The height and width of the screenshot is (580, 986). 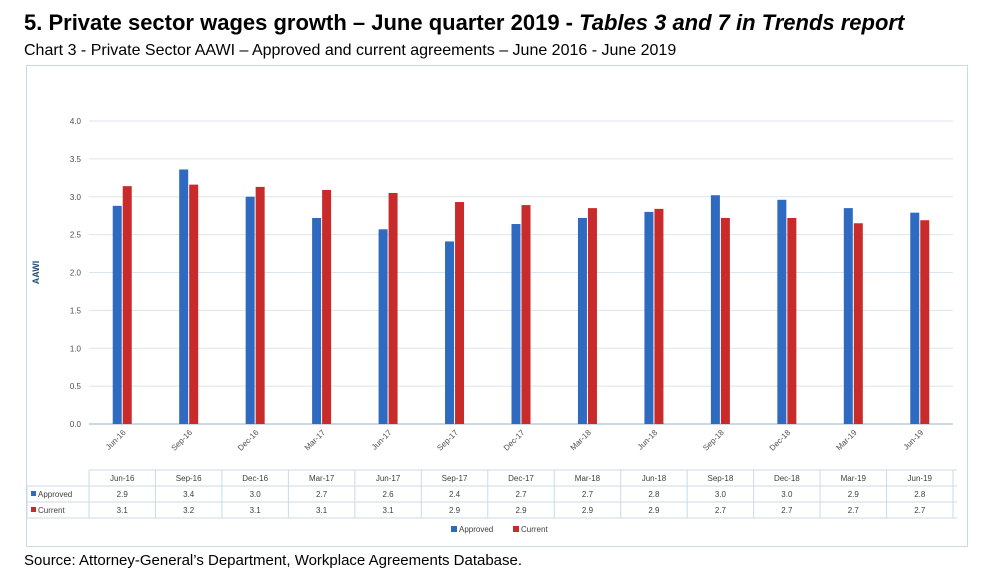 I want to click on page-title-italic: Tables 3 and 7 in Trends report, so click(x=742, y=22).